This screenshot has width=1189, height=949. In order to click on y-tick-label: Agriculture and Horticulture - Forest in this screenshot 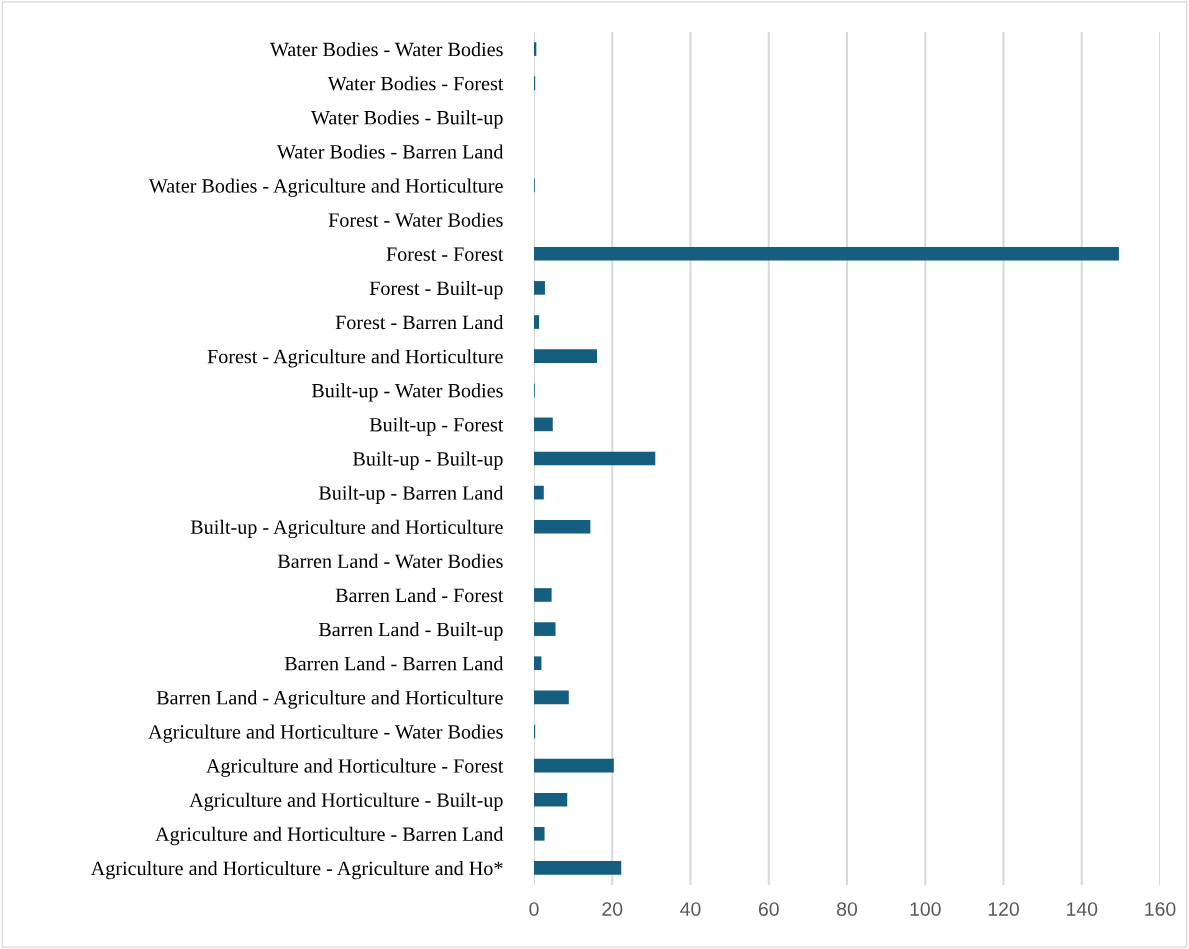, I will do `click(355, 767)`.